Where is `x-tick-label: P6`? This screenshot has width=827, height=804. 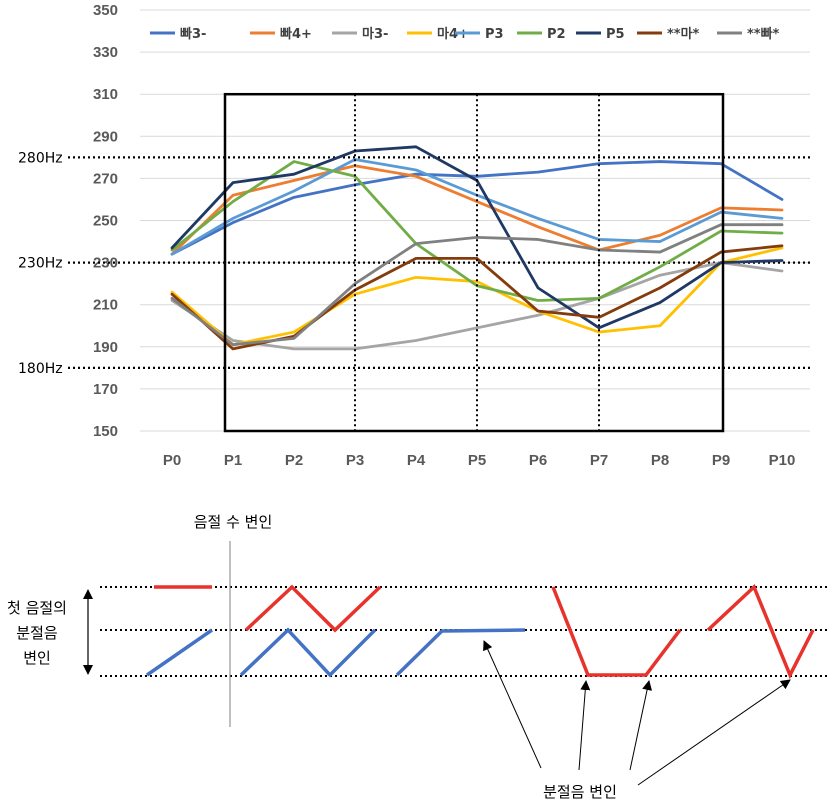 x-tick-label: P6 is located at coordinates (538, 460).